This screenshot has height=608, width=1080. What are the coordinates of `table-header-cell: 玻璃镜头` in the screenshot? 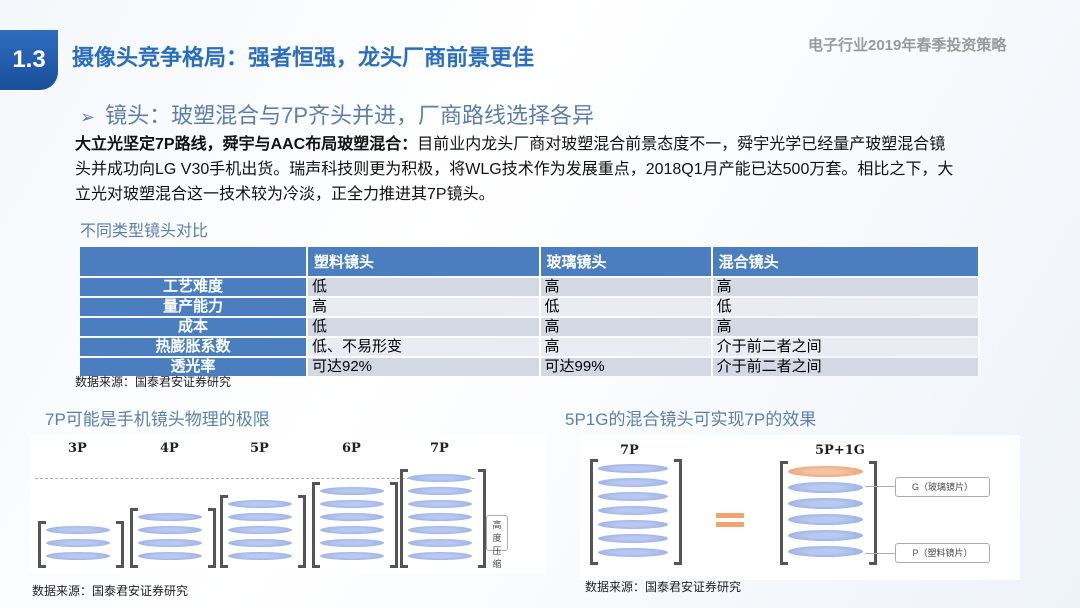 It's located at (626, 261).